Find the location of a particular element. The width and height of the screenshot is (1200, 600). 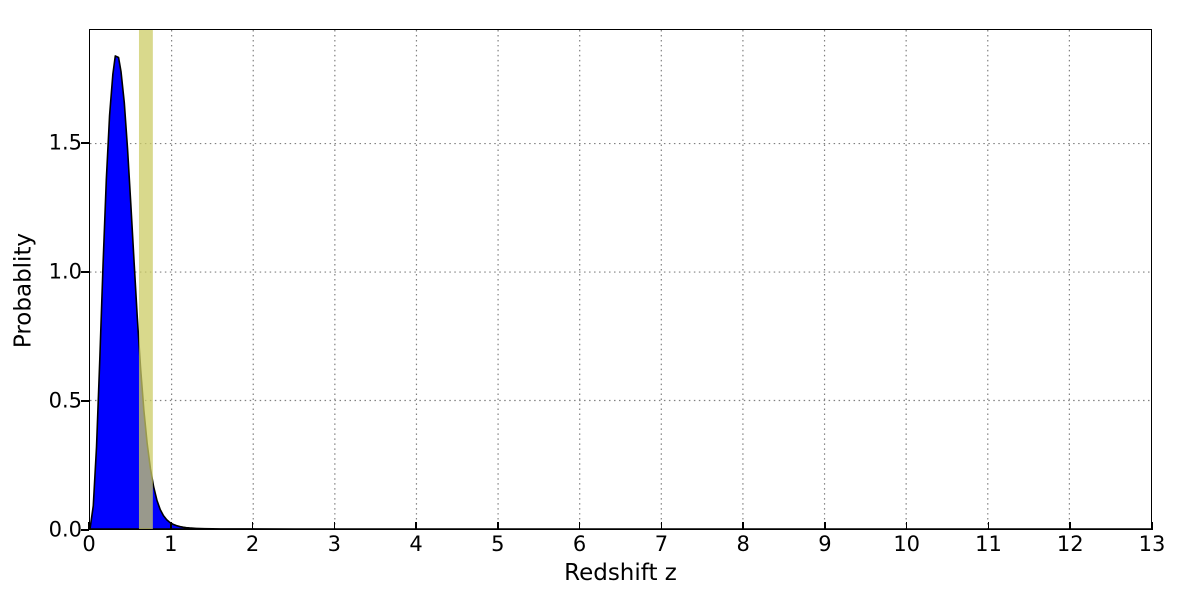

y-tick-label: 0.0 is located at coordinates (65, 529).